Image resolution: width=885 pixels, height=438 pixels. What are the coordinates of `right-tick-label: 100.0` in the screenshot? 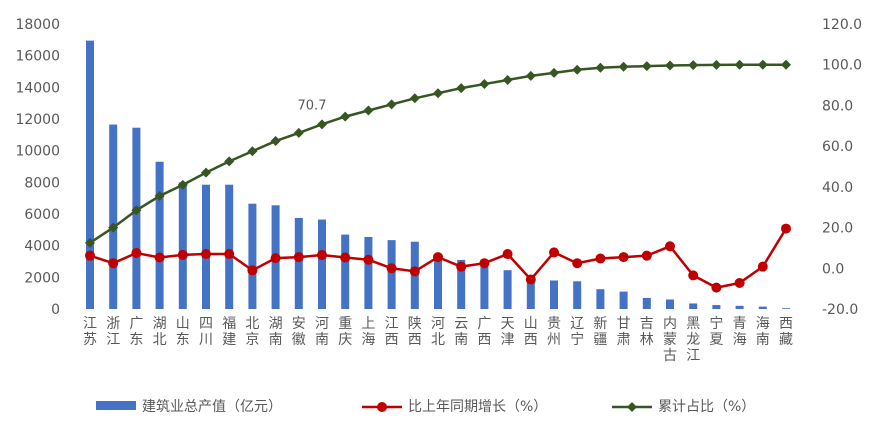 It's located at (842, 66).